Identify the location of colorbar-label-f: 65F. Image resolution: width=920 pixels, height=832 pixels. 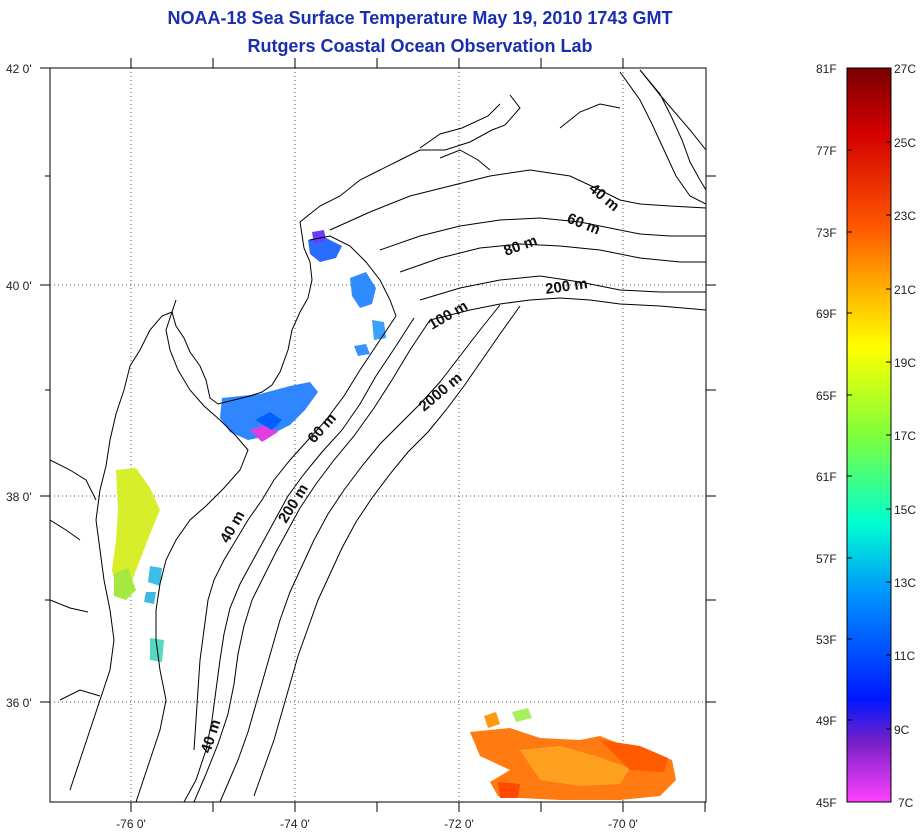
(826, 396).